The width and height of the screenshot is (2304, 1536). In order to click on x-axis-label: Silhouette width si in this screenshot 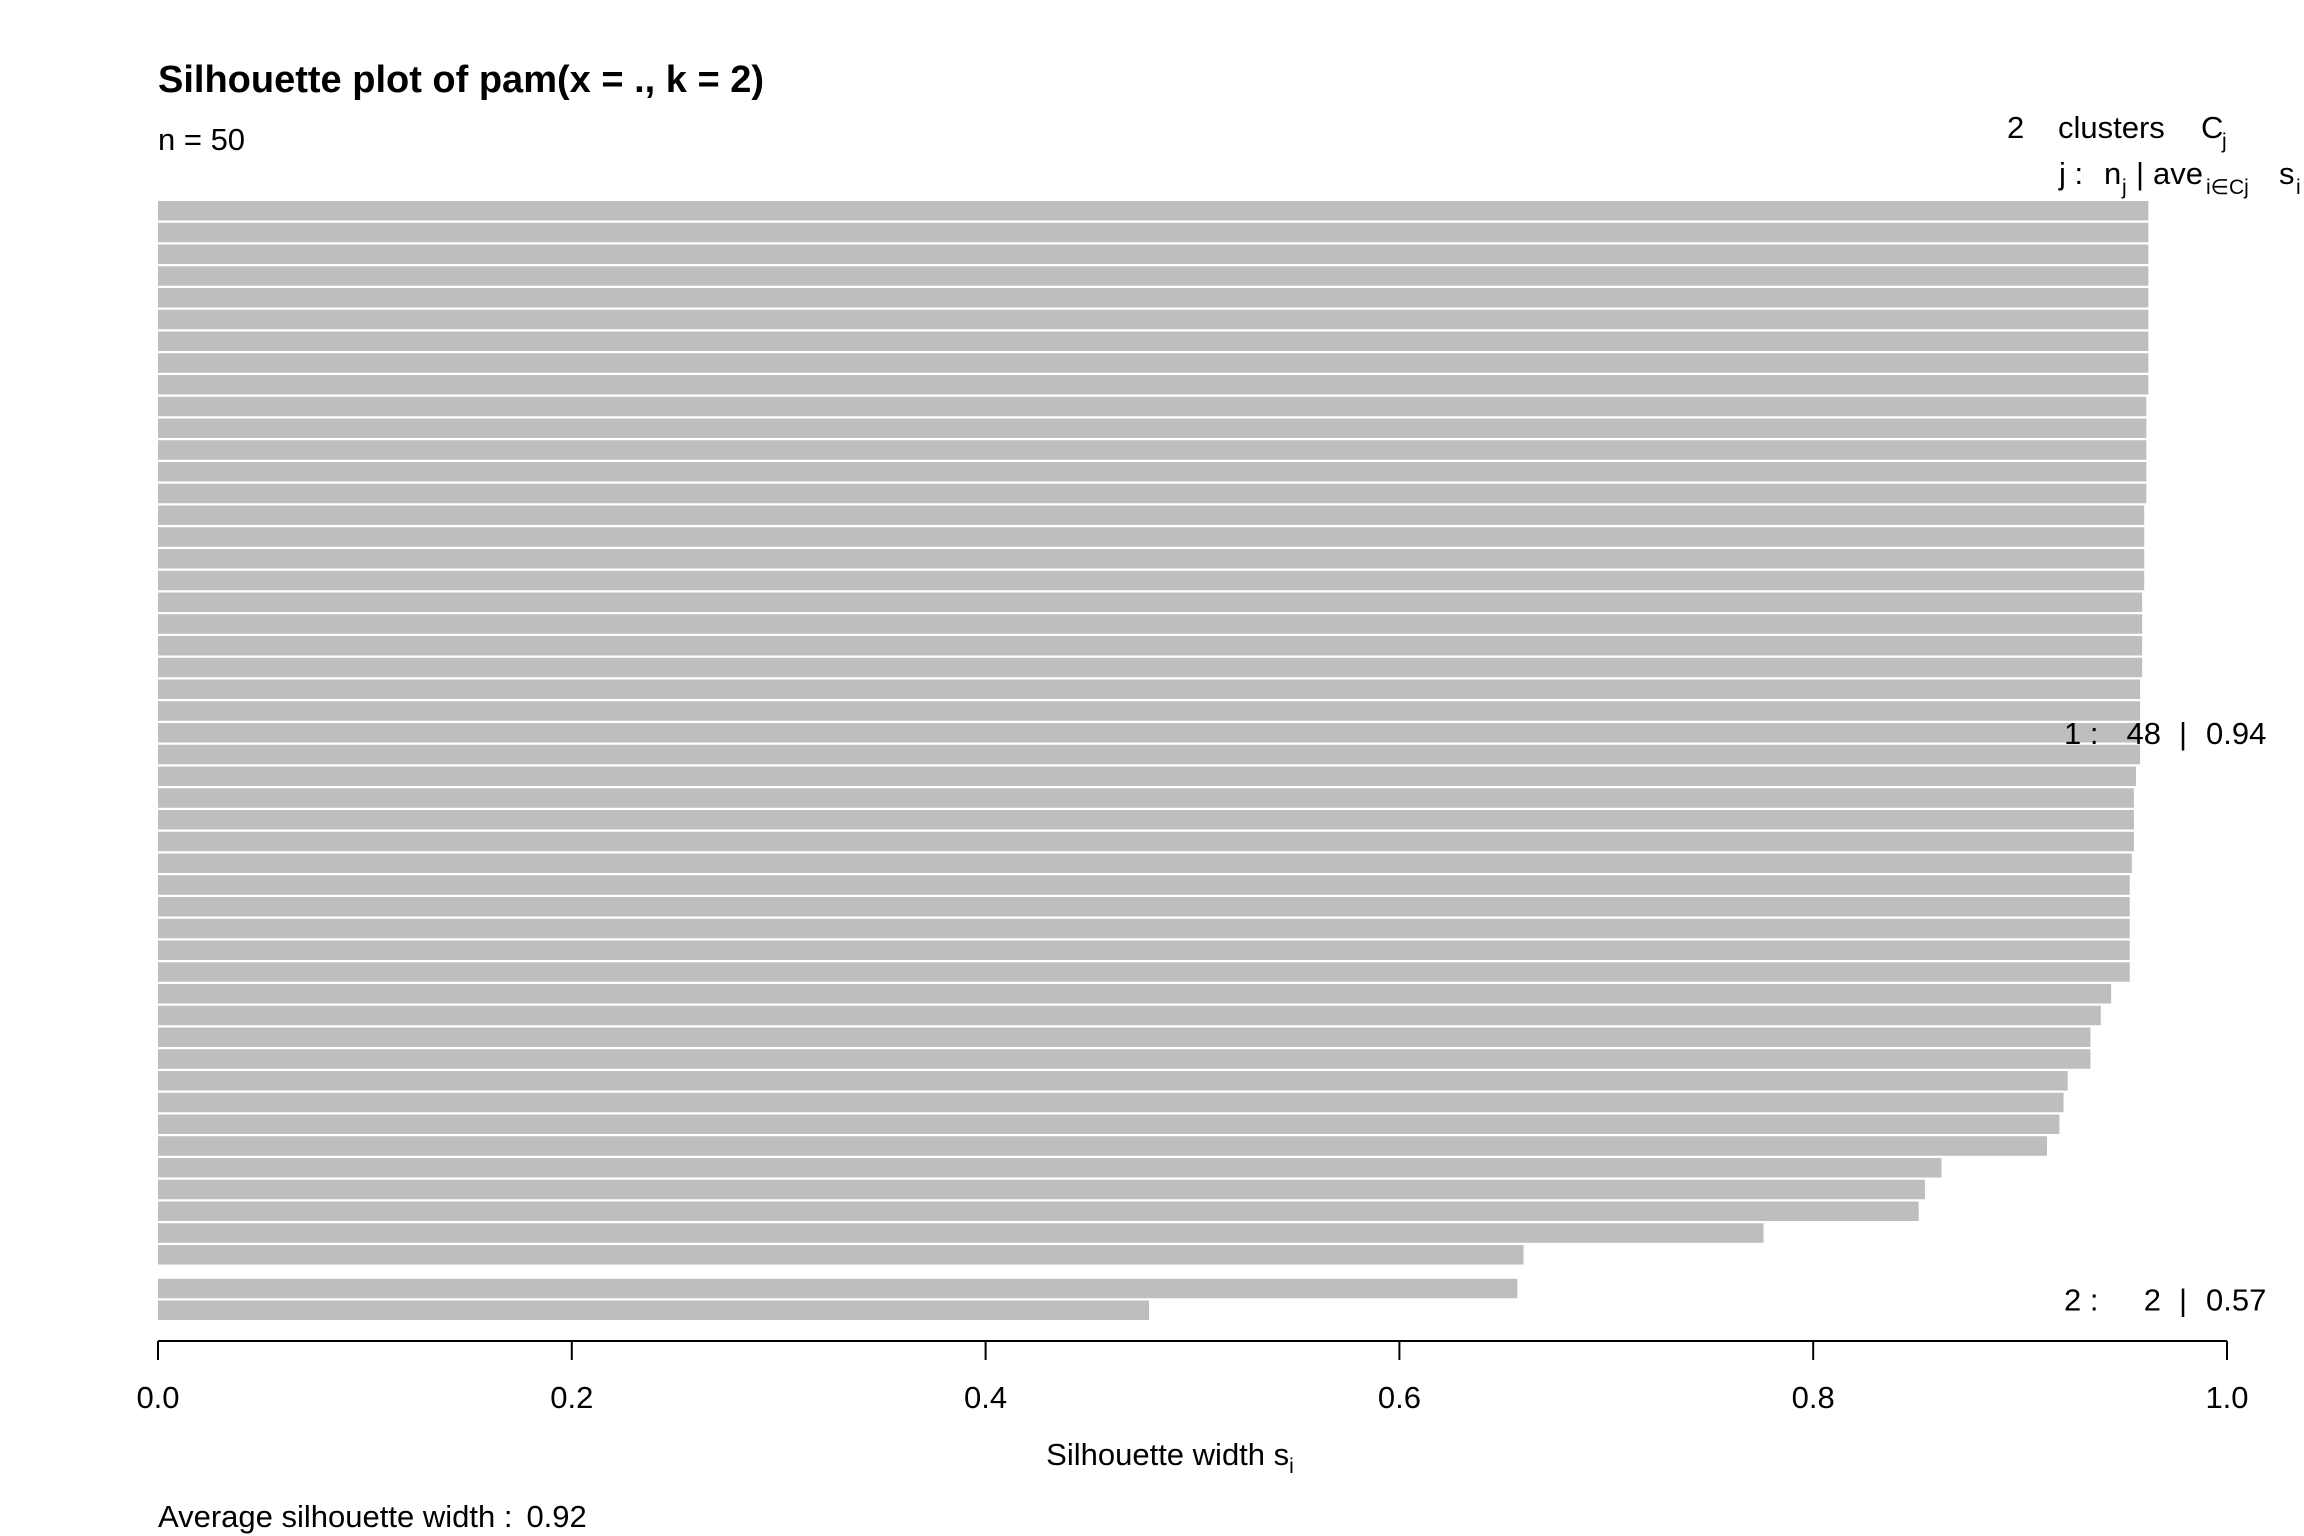, I will do `click(1170, 1457)`.